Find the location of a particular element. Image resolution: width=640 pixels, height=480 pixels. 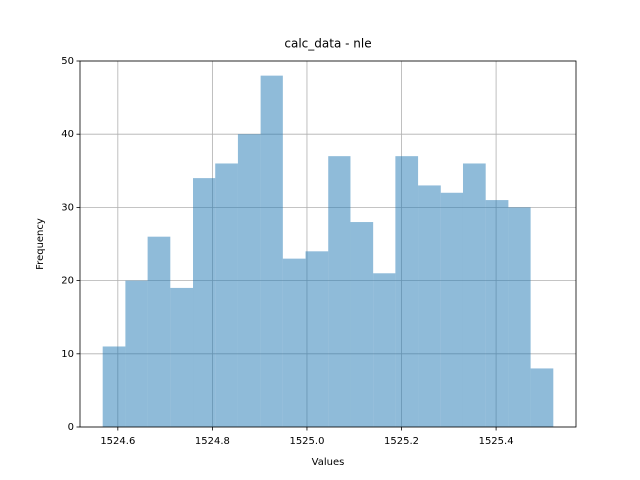

y-tick-label: 0 is located at coordinates (71, 427).